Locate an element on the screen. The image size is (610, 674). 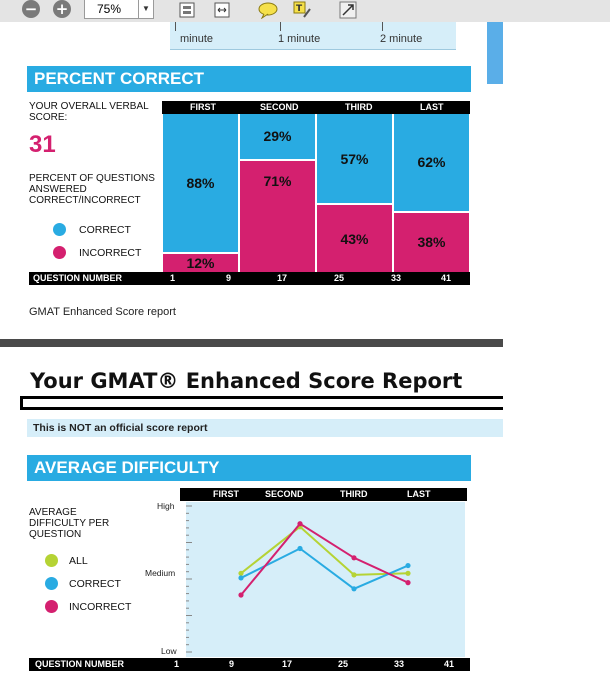
correct-bar-last: 62% is located at coordinates (431, 162).